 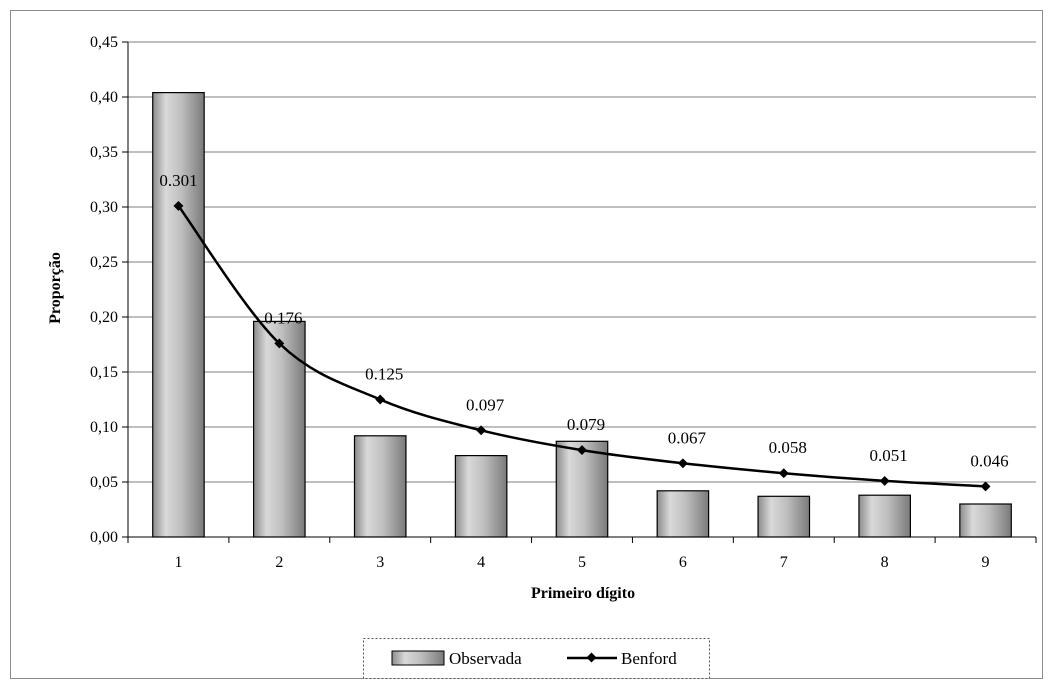 What do you see at coordinates (583, 593) in the screenshot?
I see `x-axis-title: Primeiro dígito` at bounding box center [583, 593].